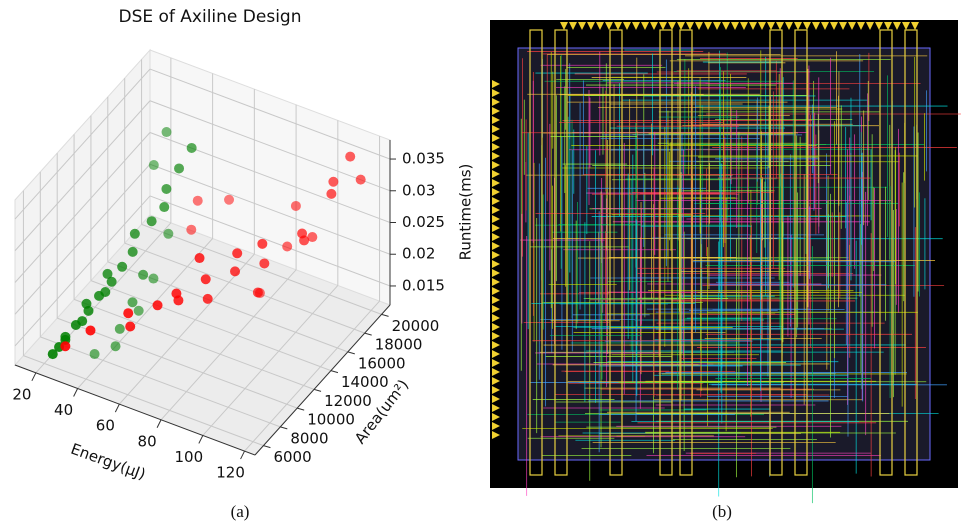 This screenshot has width=961, height=530. I want to click on x-tick-label: 100, so click(189, 457).